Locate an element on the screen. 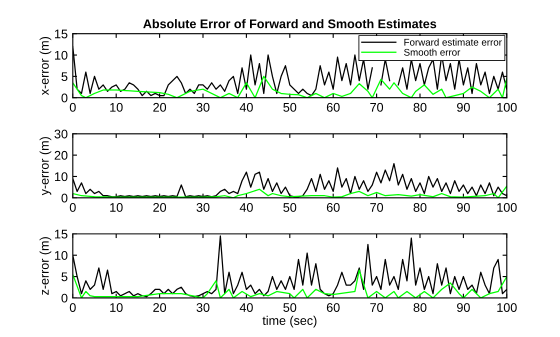 Image resolution: width=560 pixels, height=337 pixels. chart-title: Absolute Error of Forward and Smooth Estimates is located at coordinates (289, 23).